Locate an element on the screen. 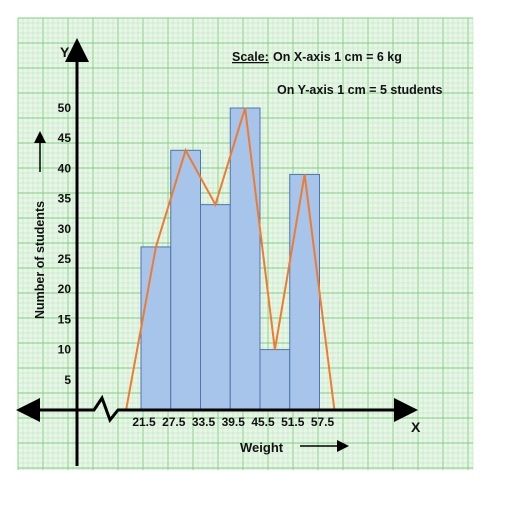 This screenshot has width=512, height=512. y-tick-label: 35 is located at coordinates (65, 199).